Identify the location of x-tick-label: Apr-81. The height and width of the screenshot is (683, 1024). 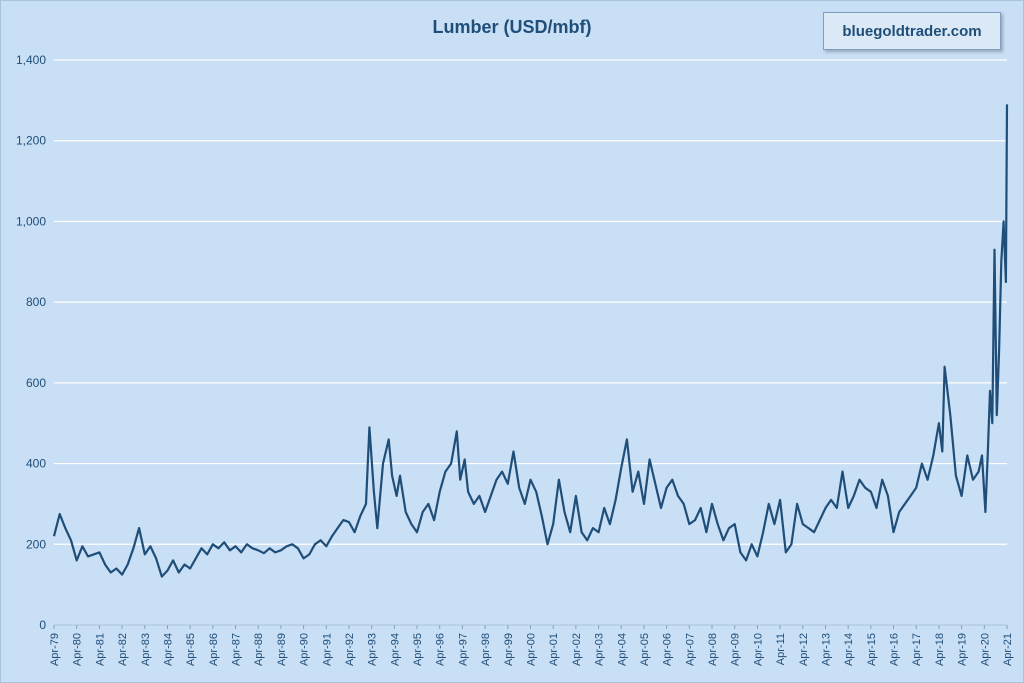
(100, 649).